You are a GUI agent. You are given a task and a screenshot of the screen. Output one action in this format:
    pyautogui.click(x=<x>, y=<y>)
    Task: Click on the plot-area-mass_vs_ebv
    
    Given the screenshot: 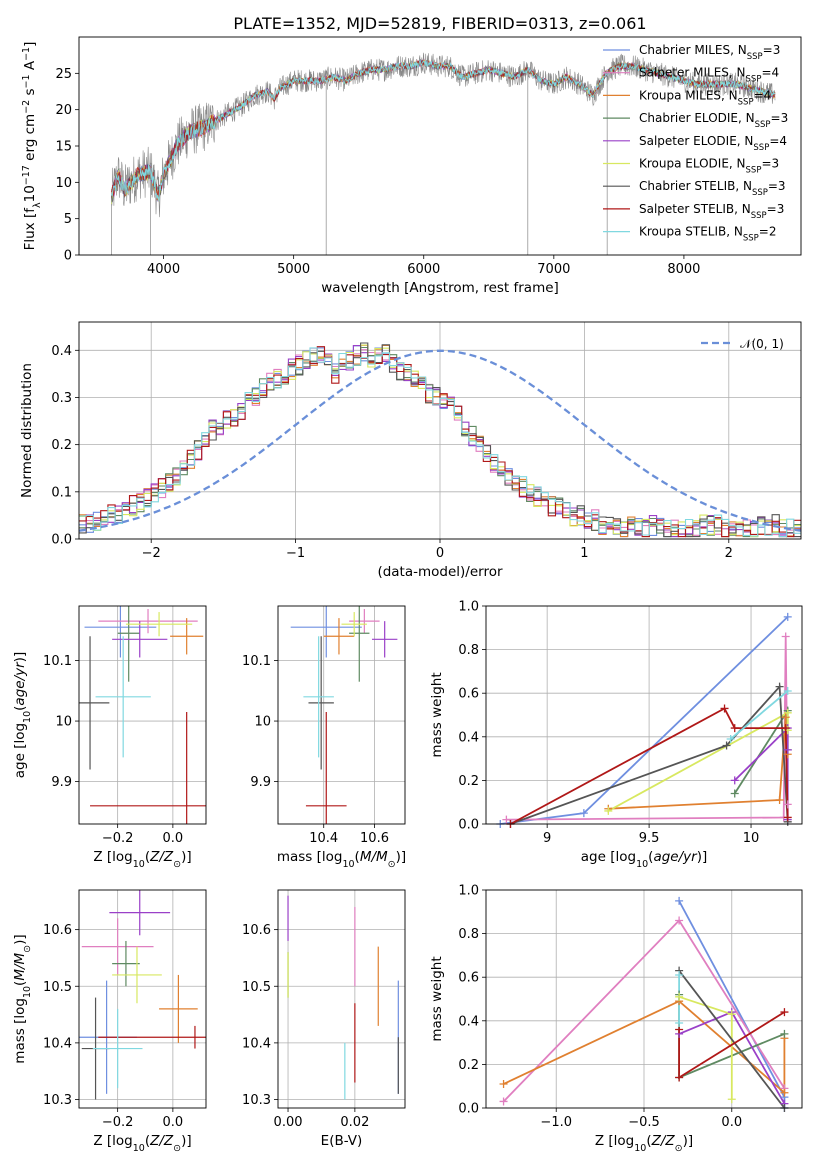 What is the action you would take?
    pyautogui.click(x=343, y=997)
    